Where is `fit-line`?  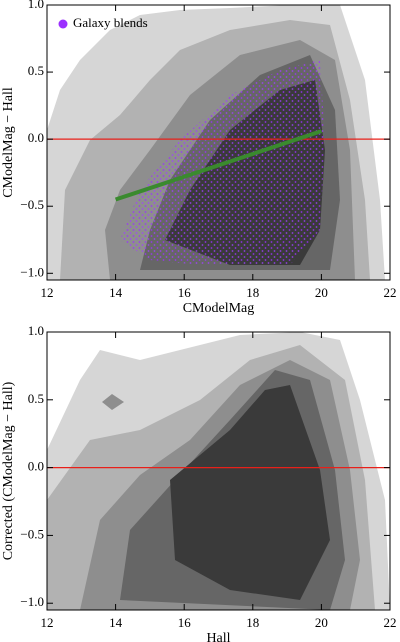
fit-line is located at coordinates (218, 165).